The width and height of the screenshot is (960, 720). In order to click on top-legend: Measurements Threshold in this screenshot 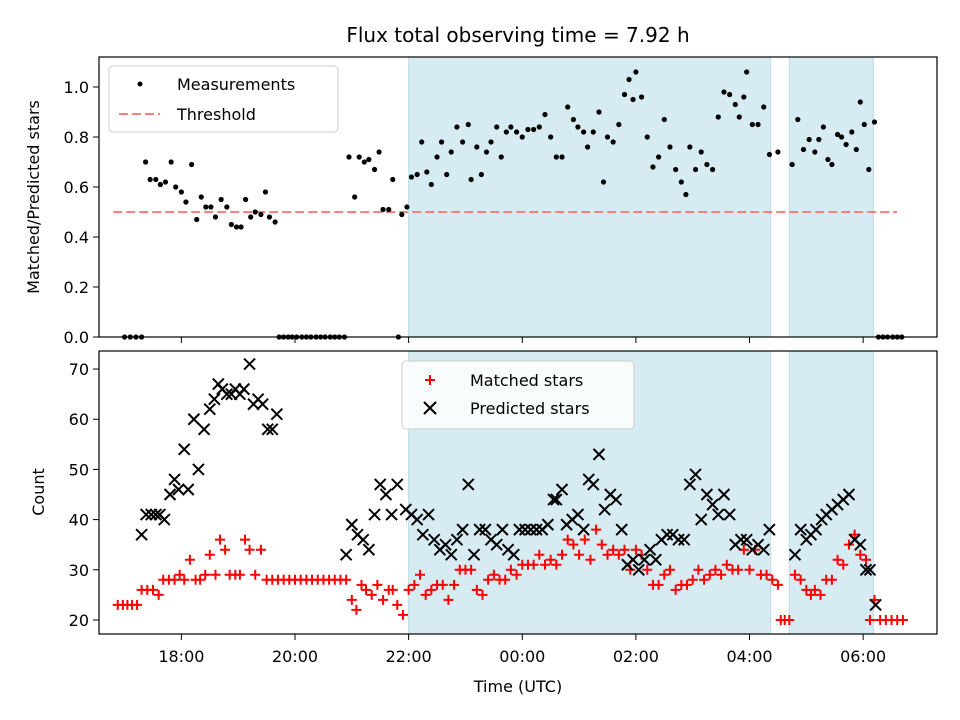, I will do `click(223, 99)`.